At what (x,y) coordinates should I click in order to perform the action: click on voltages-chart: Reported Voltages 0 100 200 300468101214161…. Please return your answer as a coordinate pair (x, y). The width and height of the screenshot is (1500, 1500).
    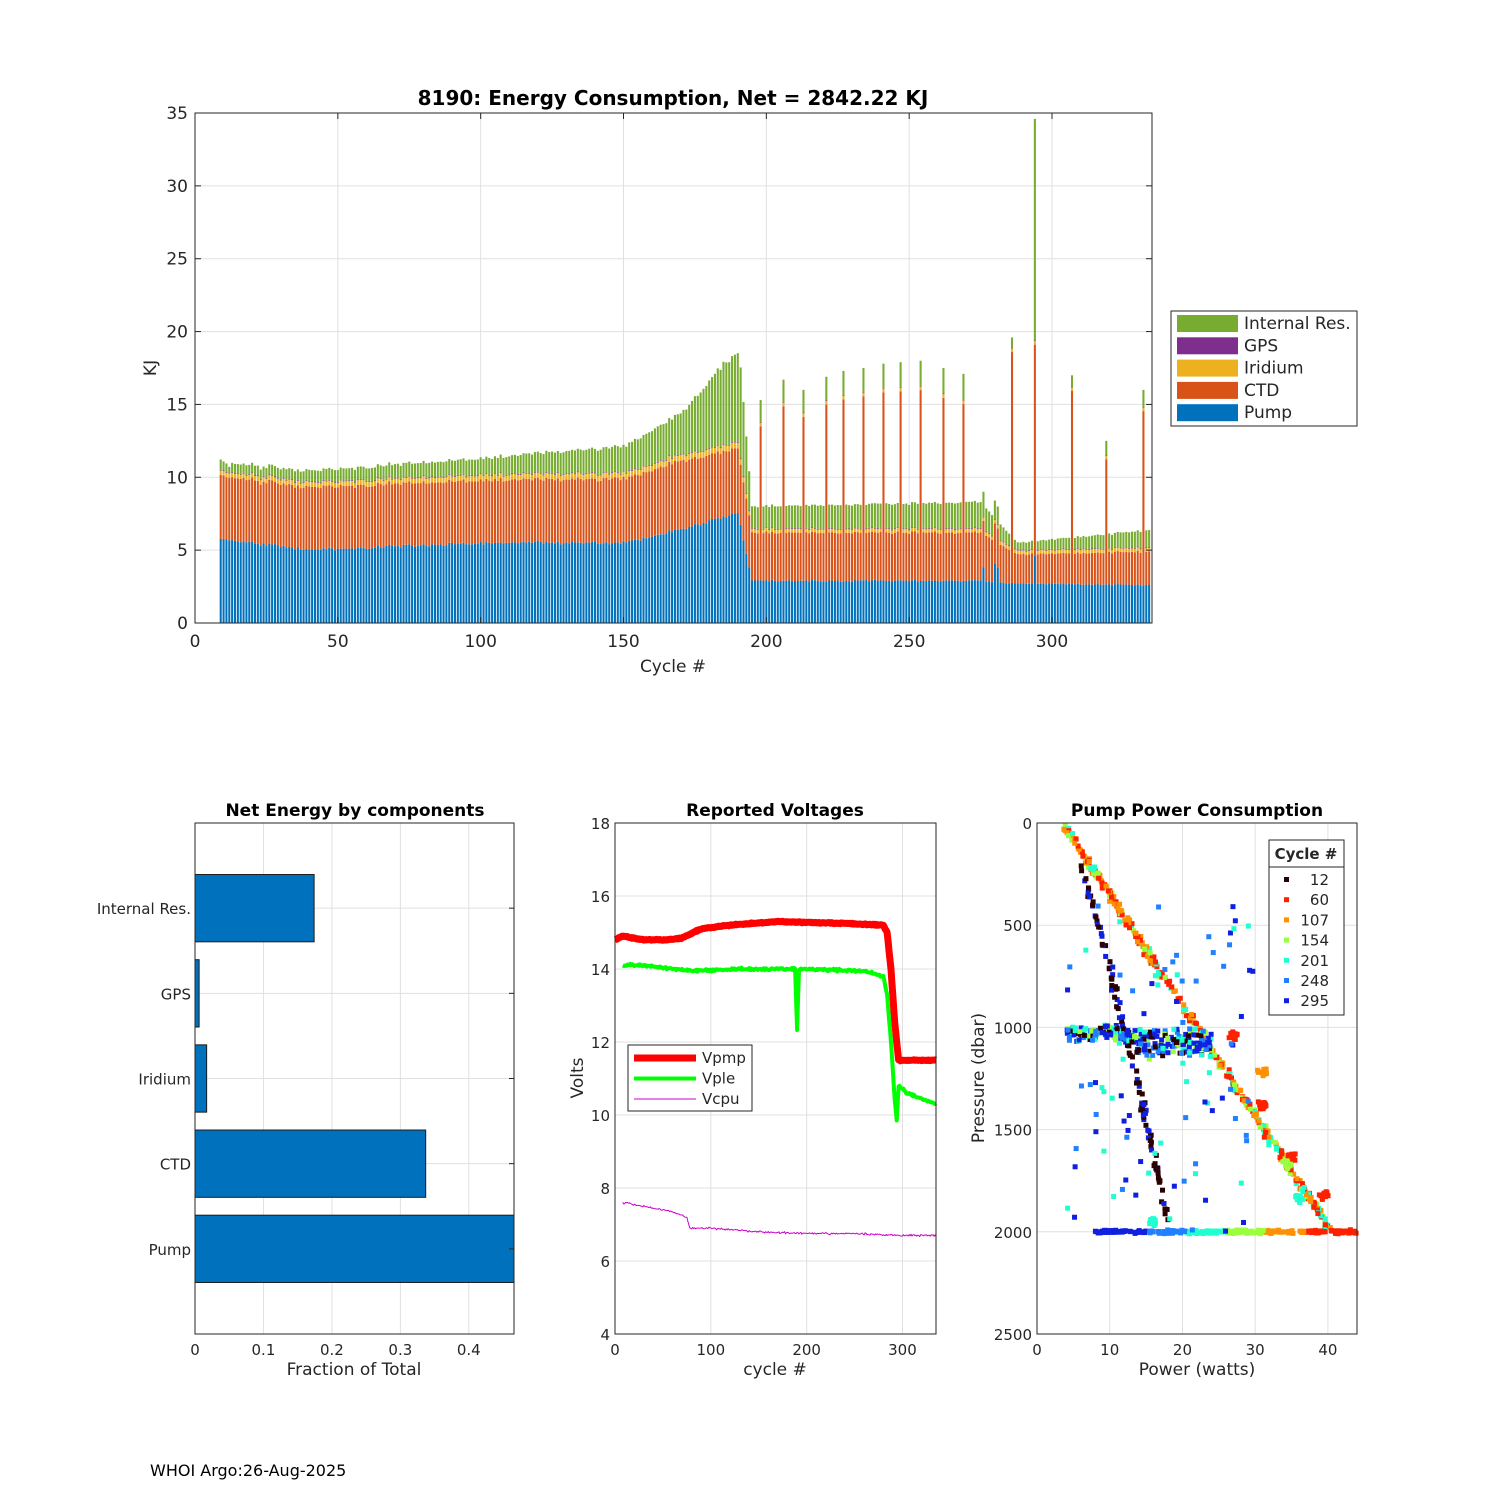
    Looking at the image, I should click on (753, 1090).